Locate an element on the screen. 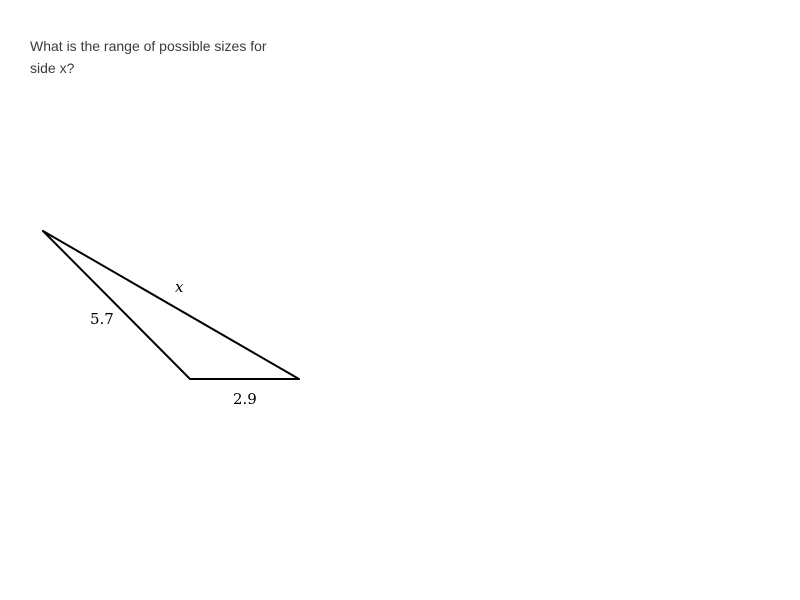  label-side-x: x is located at coordinates (179, 287).